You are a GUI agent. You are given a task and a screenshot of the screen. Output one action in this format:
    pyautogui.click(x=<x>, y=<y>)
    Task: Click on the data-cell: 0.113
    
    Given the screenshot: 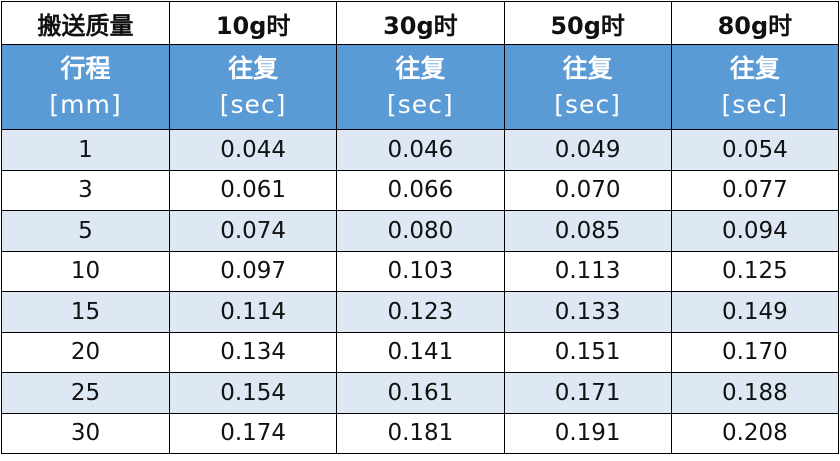 What is the action you would take?
    pyautogui.click(x=587, y=271)
    